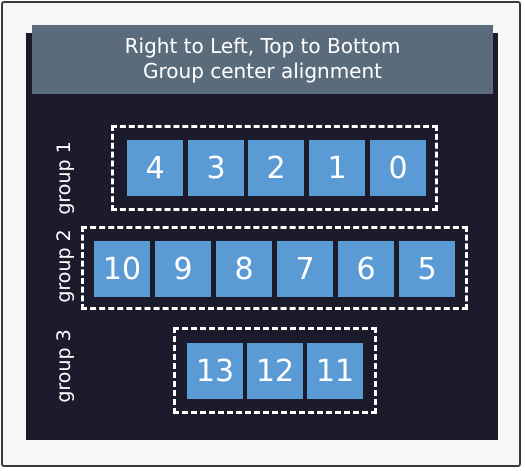 This screenshot has height=471, width=525. What do you see at coordinates (427, 269) in the screenshot?
I see `group-2-item: 5` at bounding box center [427, 269].